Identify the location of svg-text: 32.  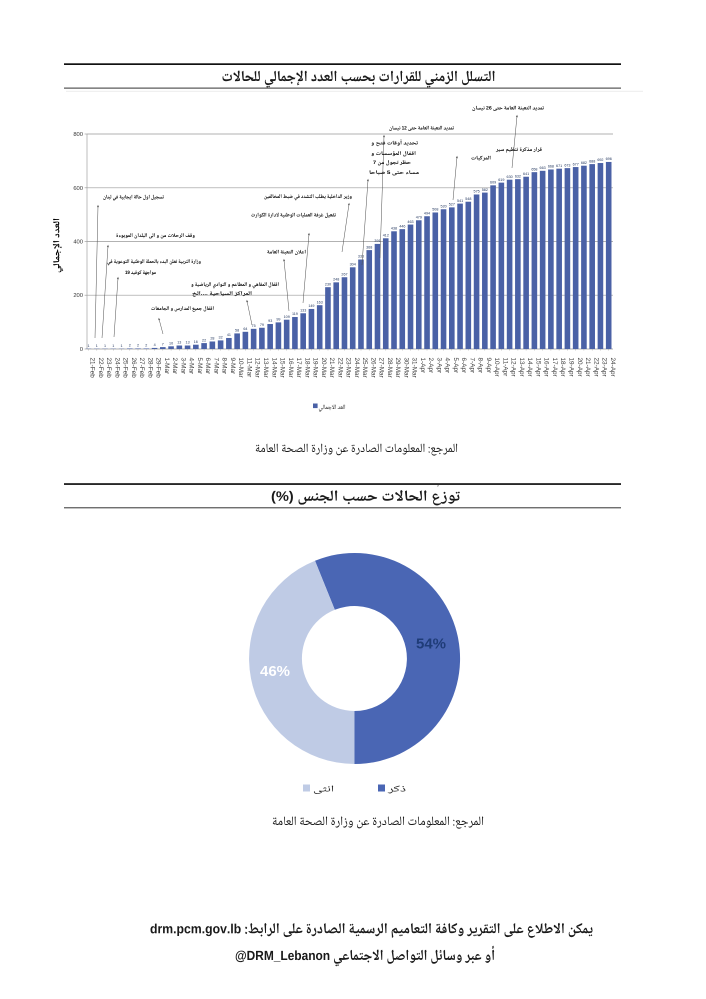
(221, 338).